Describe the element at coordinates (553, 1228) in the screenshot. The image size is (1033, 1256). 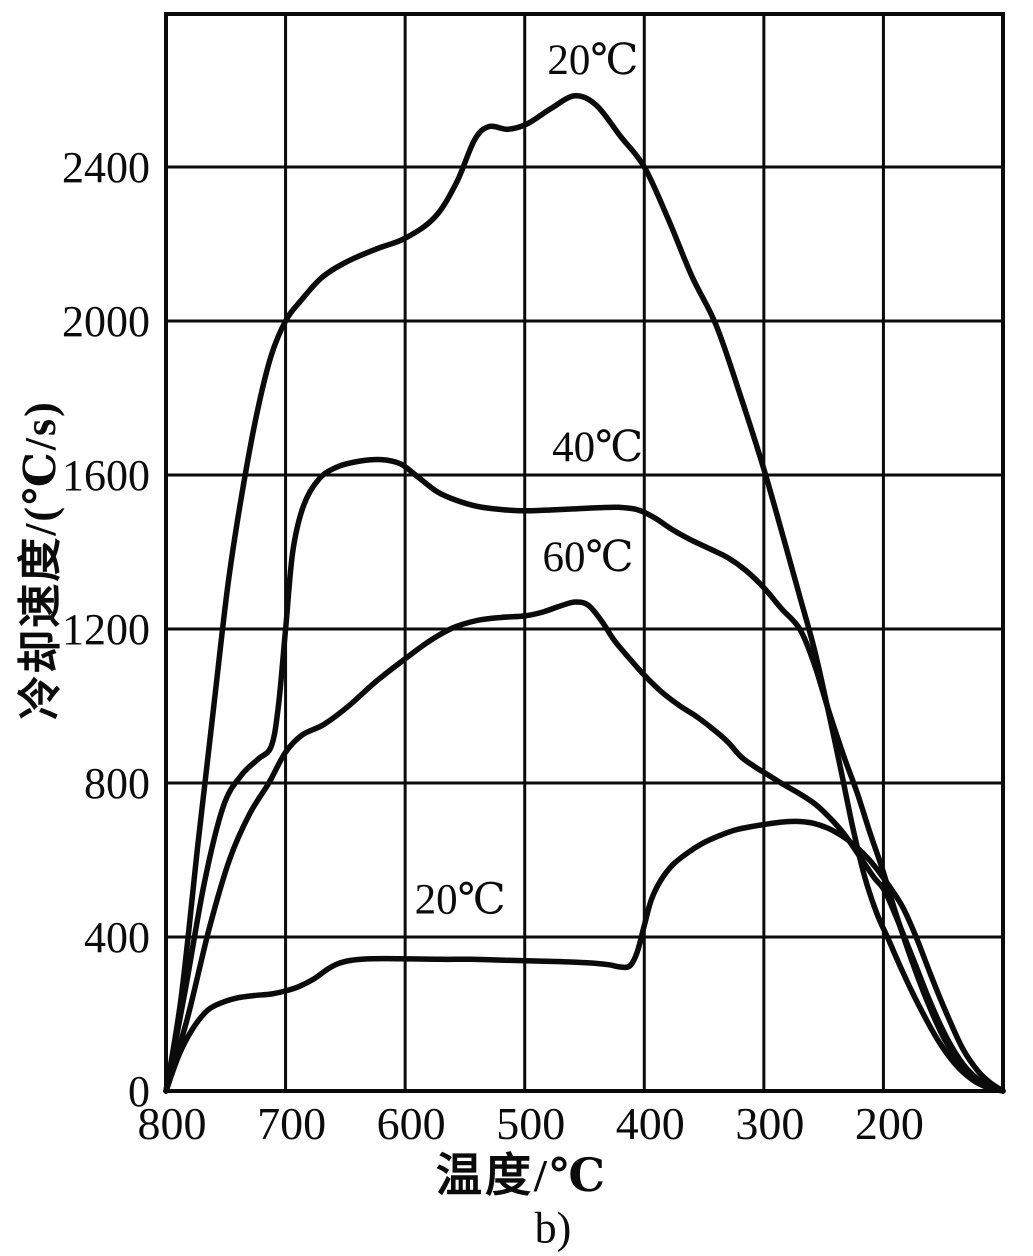
I see `figure-caption: b)` at that location.